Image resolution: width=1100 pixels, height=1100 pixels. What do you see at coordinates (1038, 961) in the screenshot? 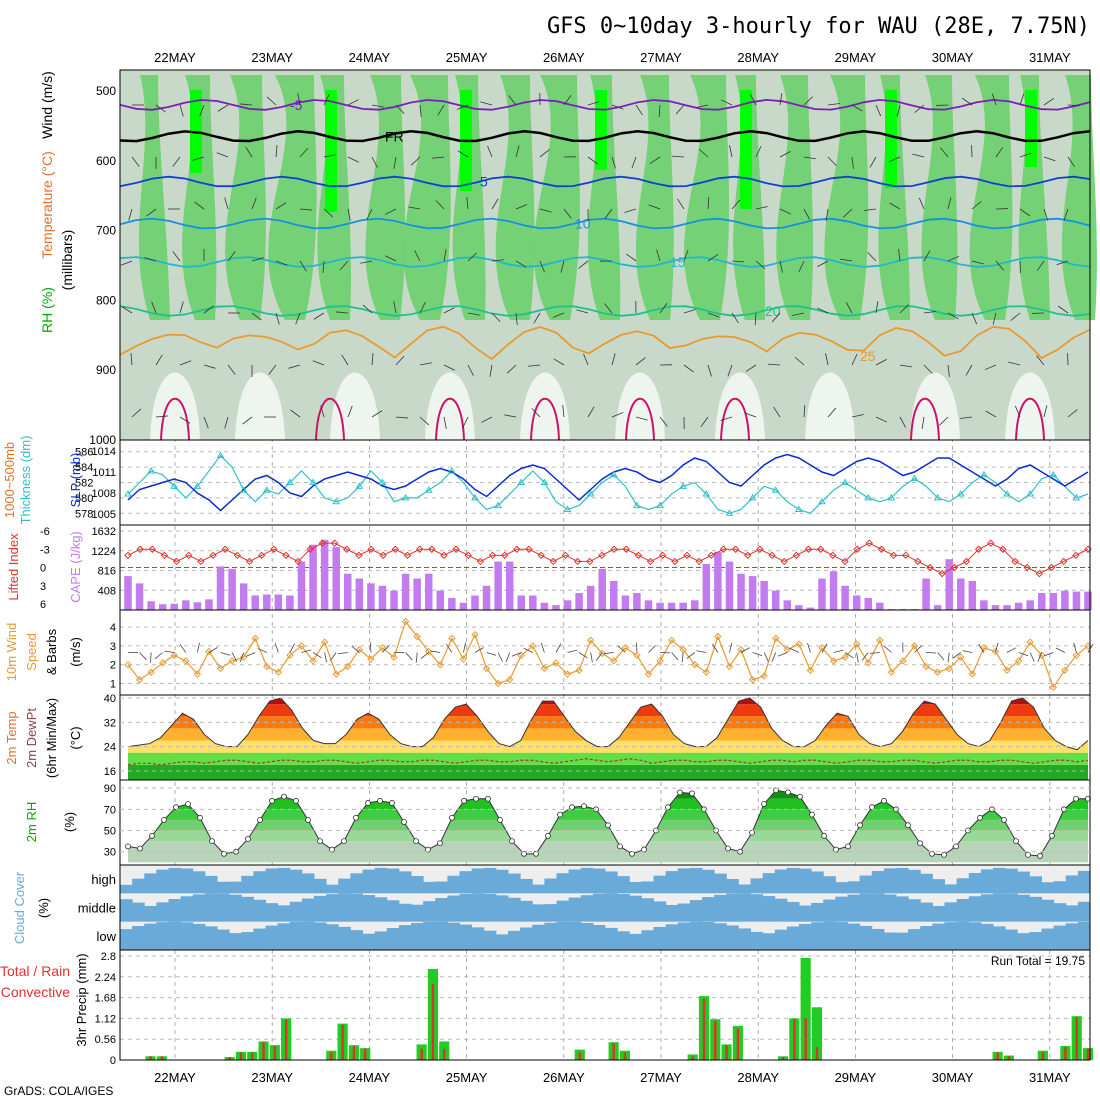
I see `run-total: Run Total = 19.75` at bounding box center [1038, 961].